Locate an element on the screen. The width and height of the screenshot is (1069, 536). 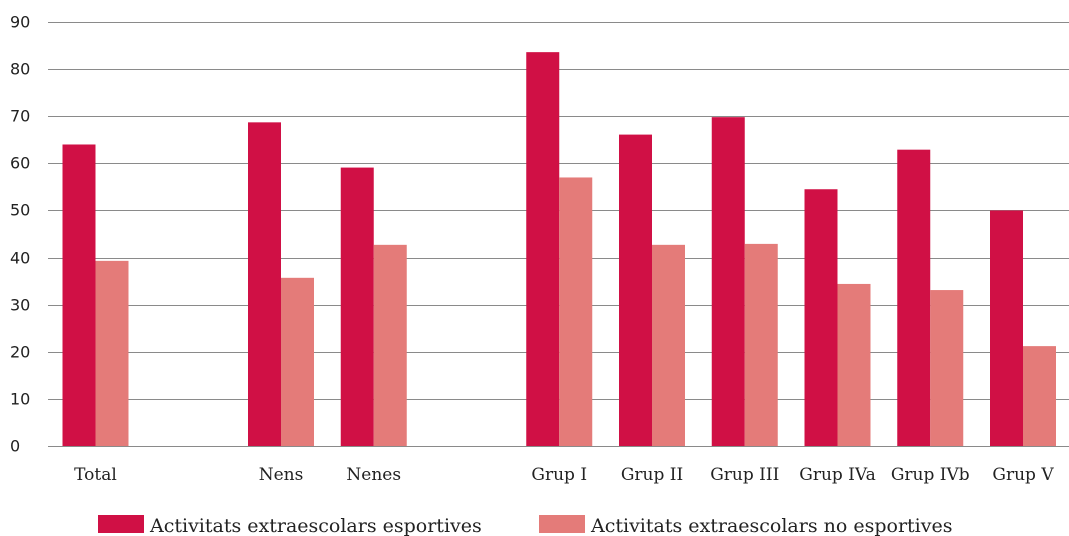
bar-esportives-grup-v is located at coordinates (1006, 328).